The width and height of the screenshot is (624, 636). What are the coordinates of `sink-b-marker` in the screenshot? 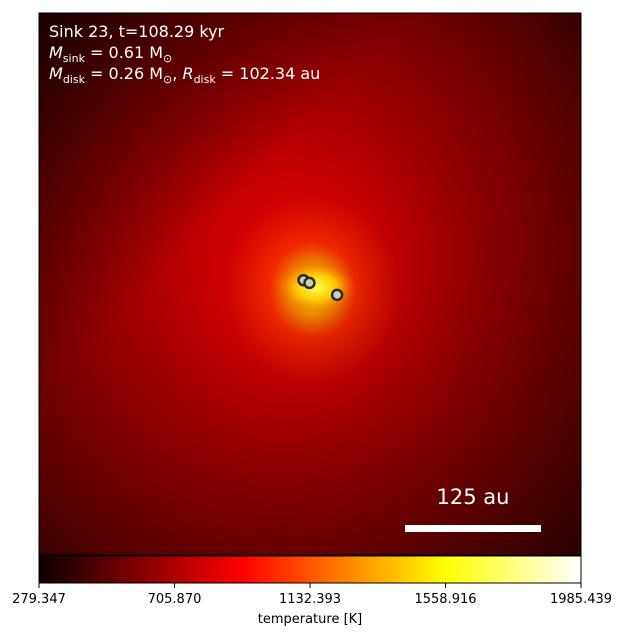 It's located at (309, 283).